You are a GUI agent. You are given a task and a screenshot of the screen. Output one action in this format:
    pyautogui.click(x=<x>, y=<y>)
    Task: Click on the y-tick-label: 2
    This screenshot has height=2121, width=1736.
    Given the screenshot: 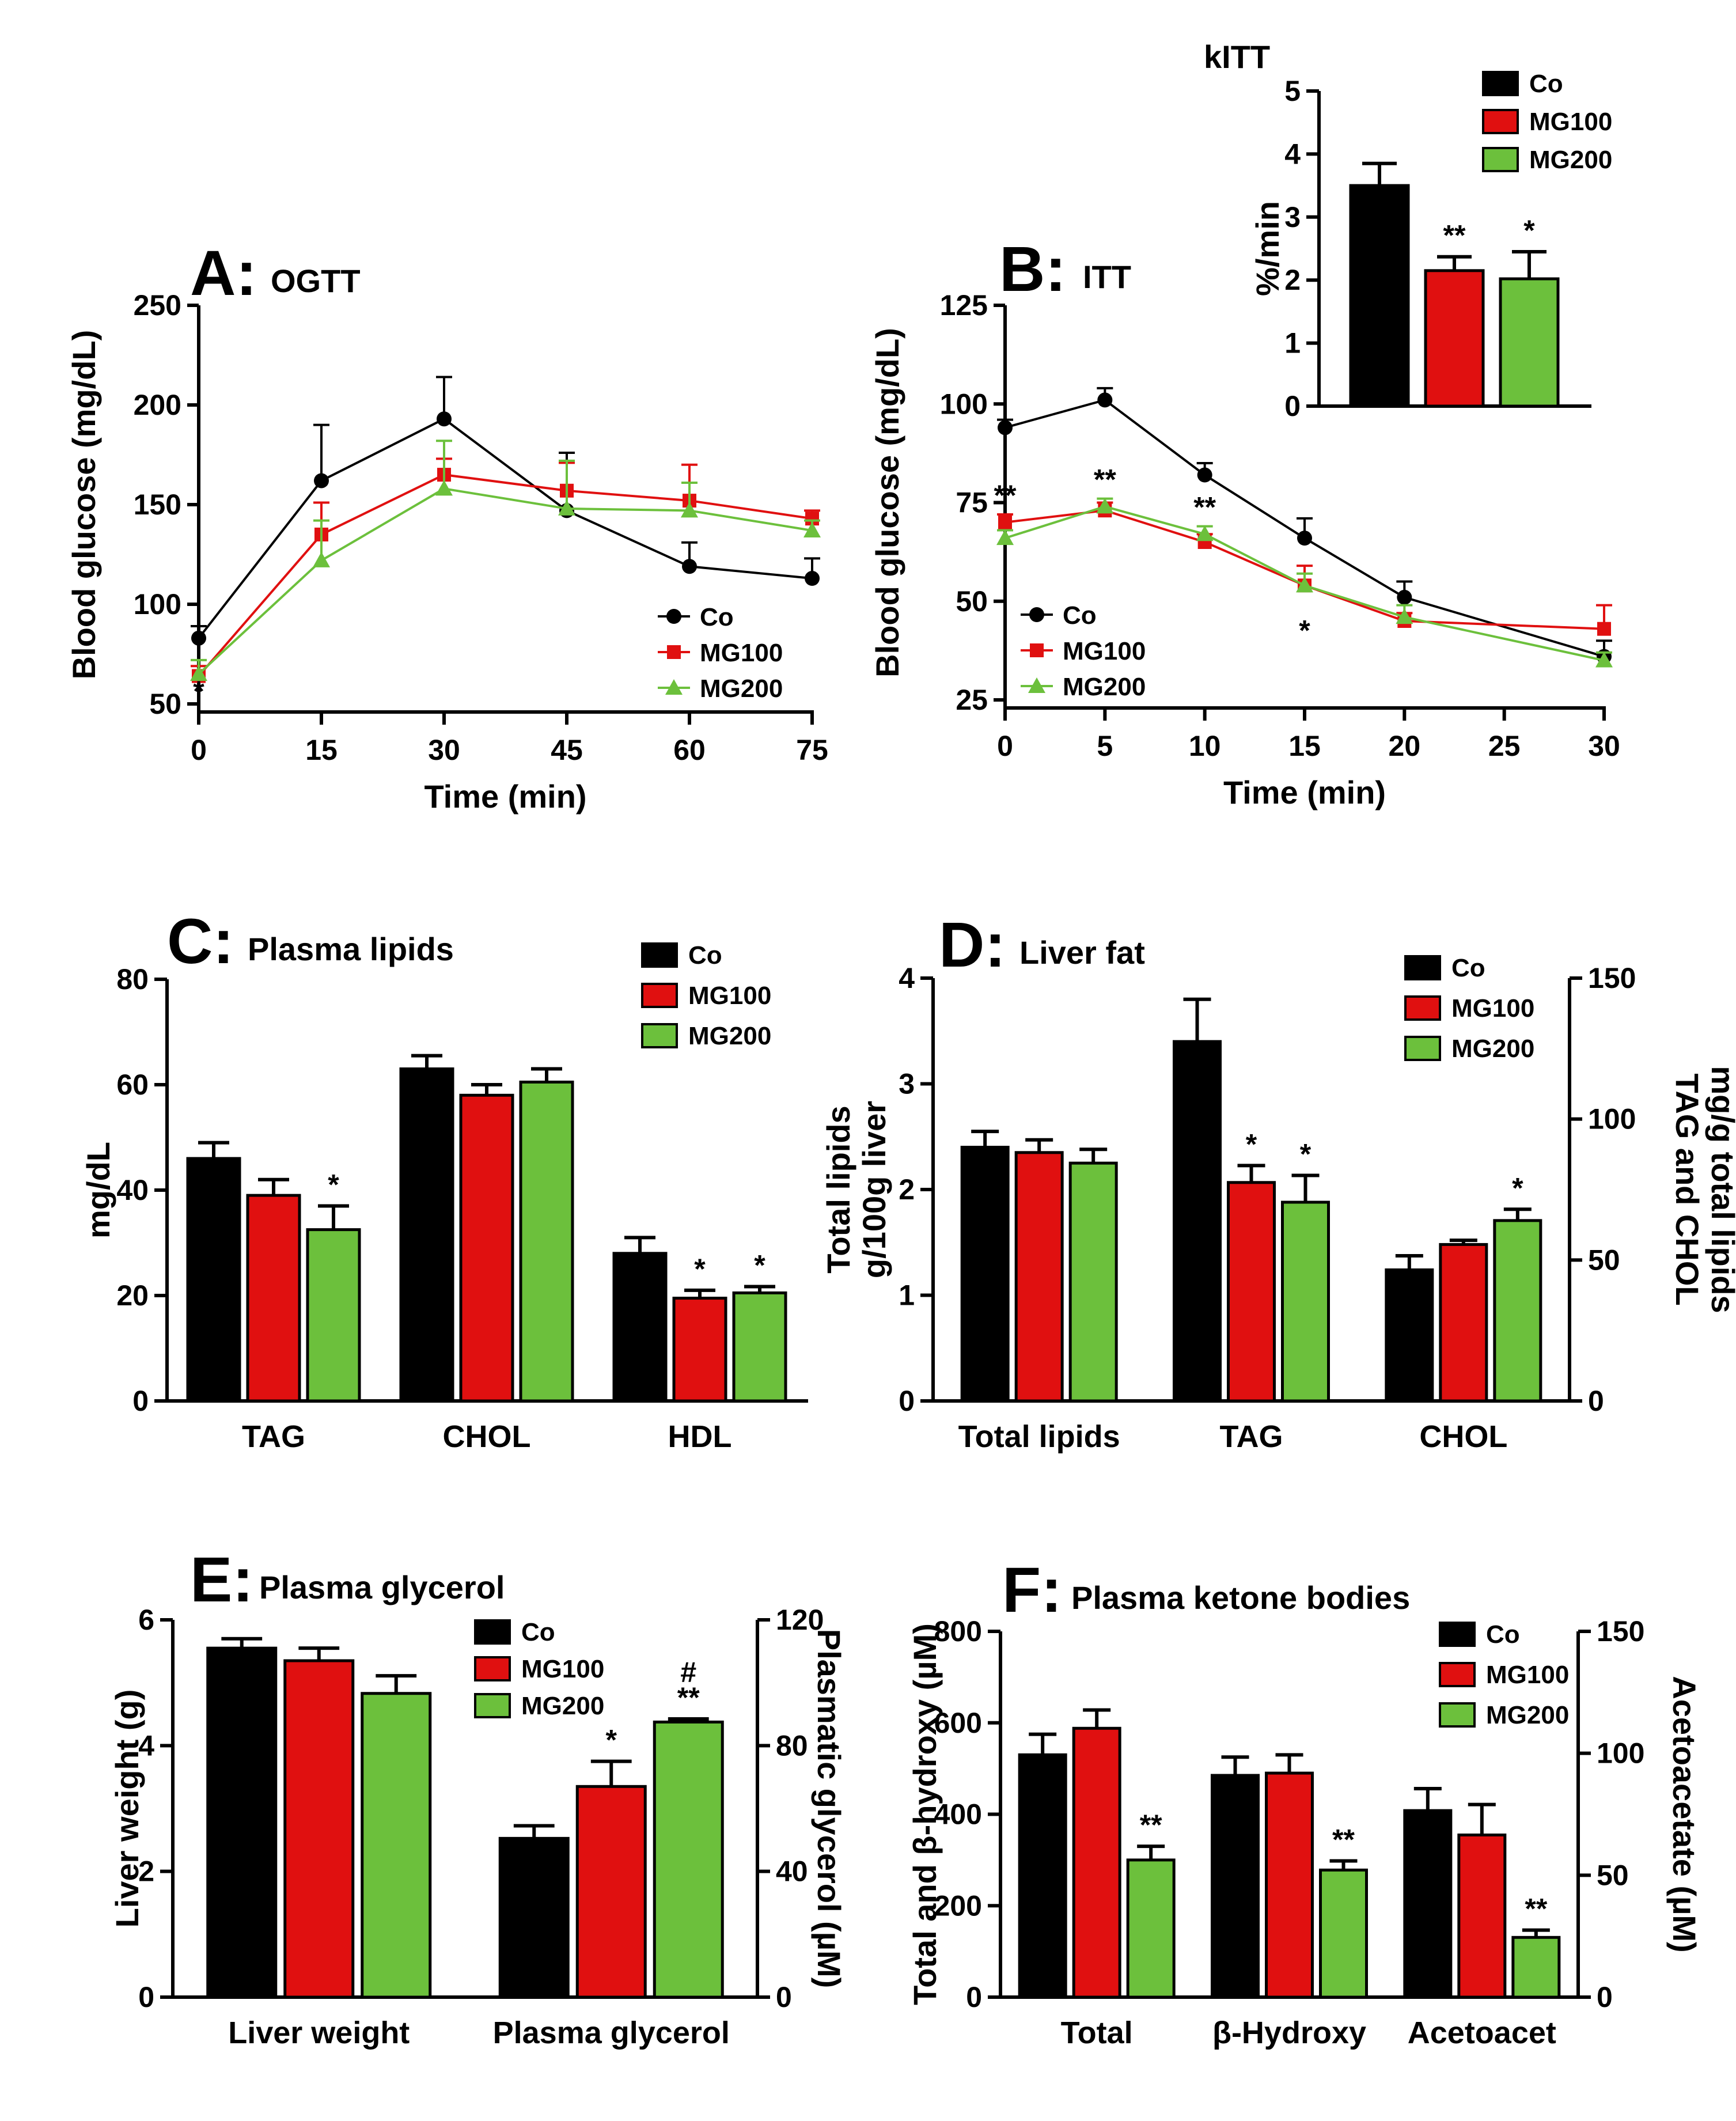 What is the action you would take?
    pyautogui.click(x=907, y=1189)
    